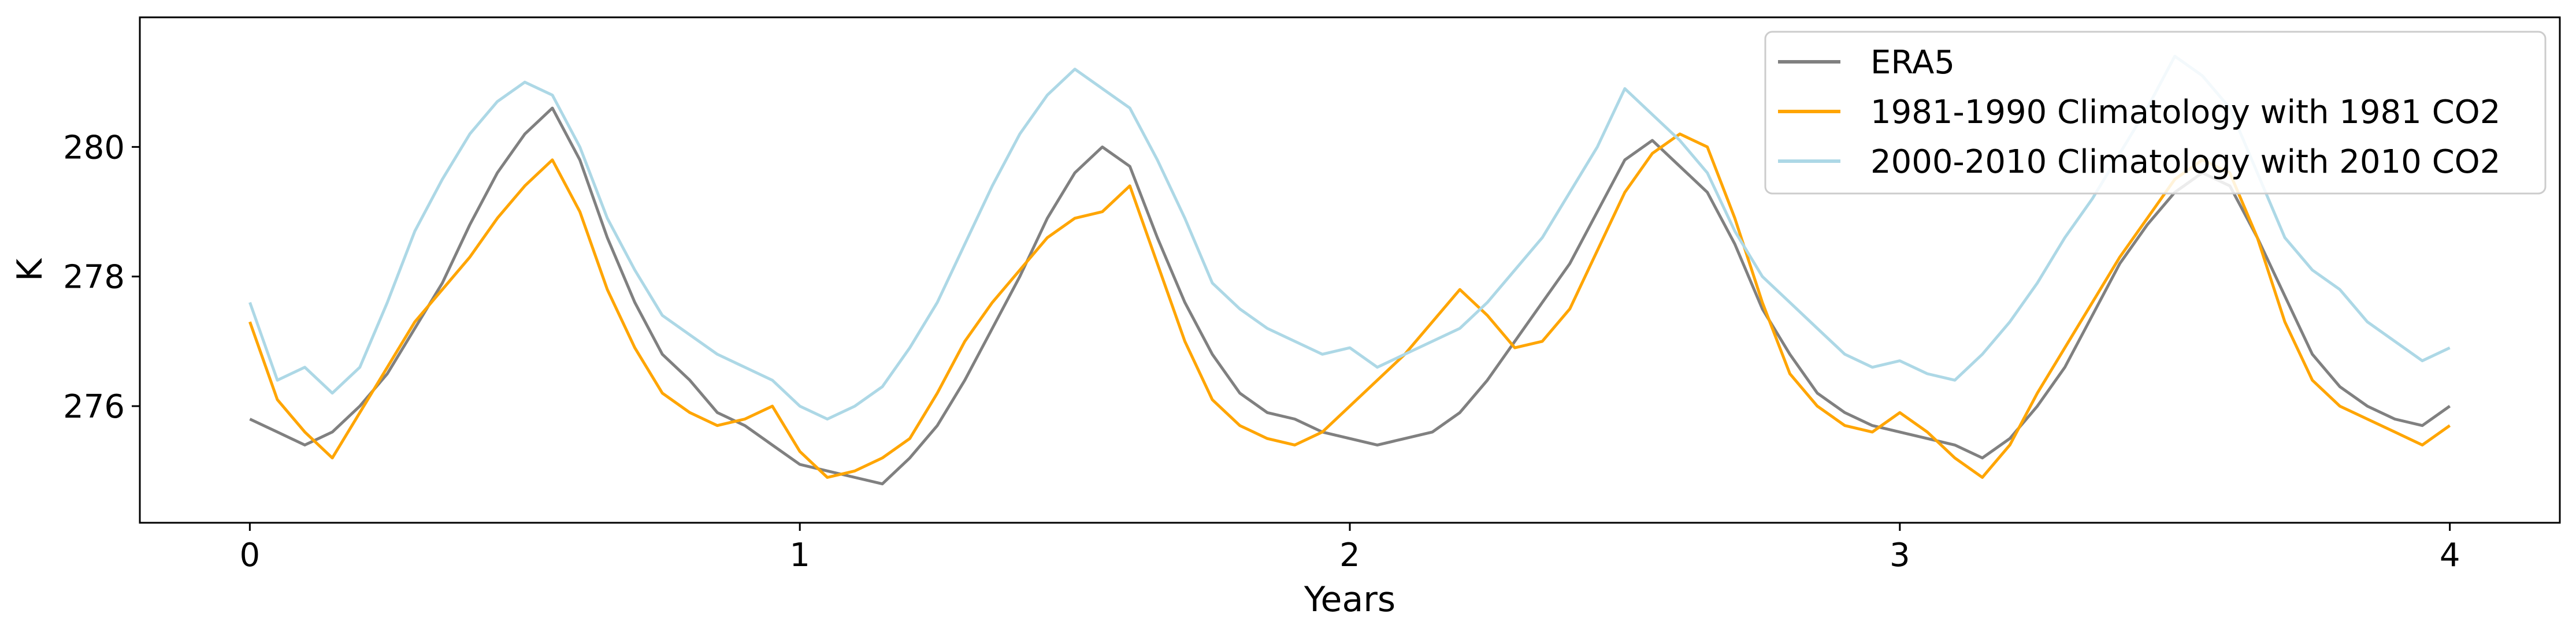 This screenshot has height=625, width=2576. Describe the element at coordinates (94, 147) in the screenshot. I see `y-tick-label: 280` at that location.